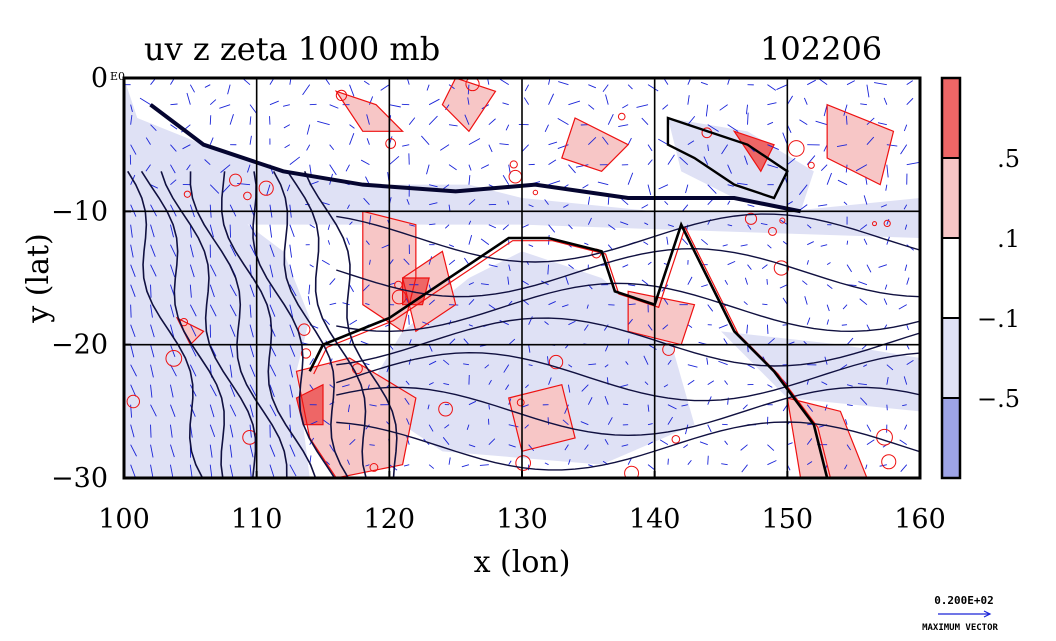 This screenshot has height=641, width=1056. What do you see at coordinates (655, 519) in the screenshot?
I see `x-tick-label: 140` at bounding box center [655, 519].